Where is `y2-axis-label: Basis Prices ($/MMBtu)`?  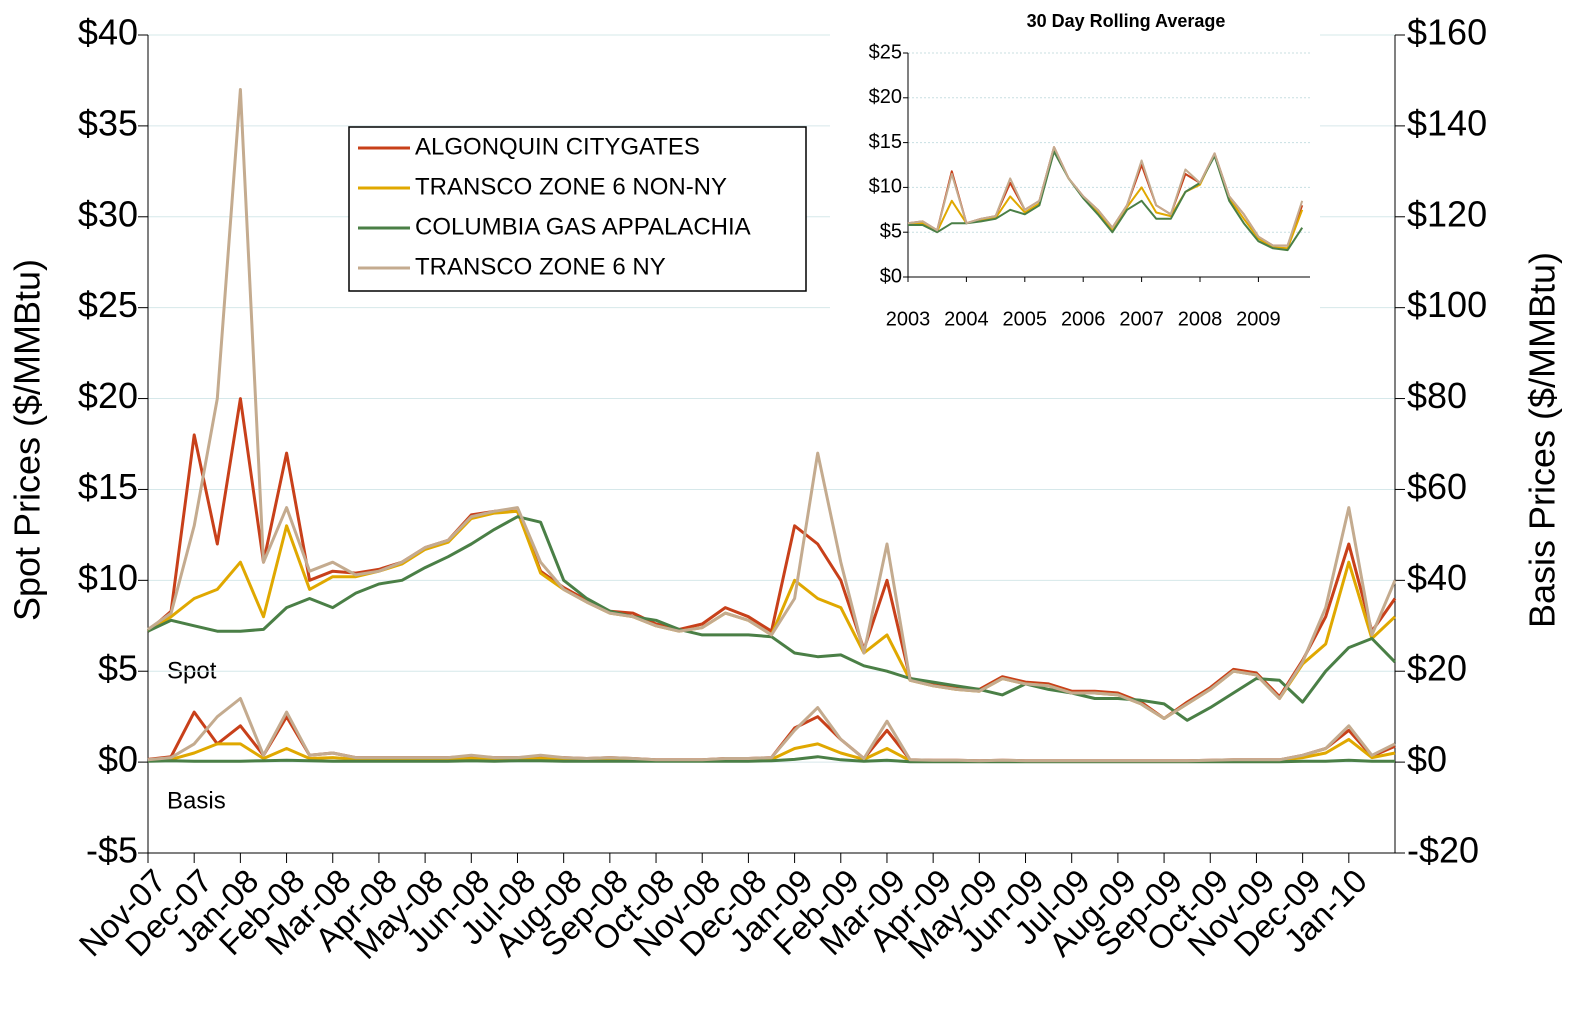 y2-axis-label: Basis Prices ($/MMBtu) is located at coordinates (1542, 440).